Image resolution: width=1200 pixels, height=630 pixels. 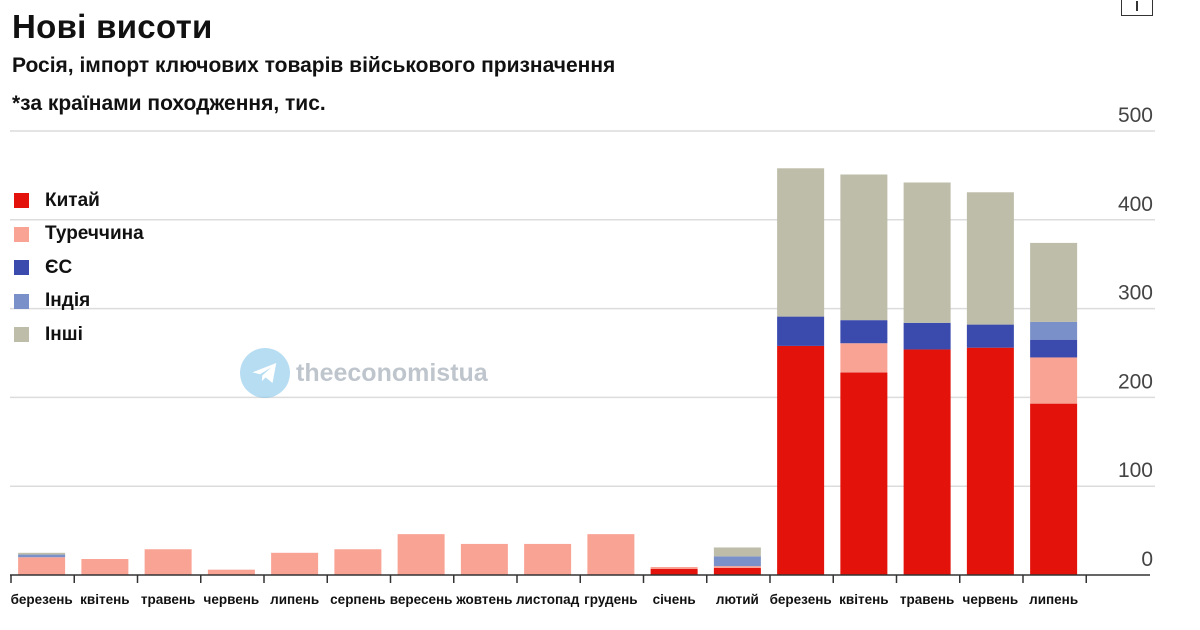 I want to click on legend-label: Туреччина, so click(x=94, y=234).